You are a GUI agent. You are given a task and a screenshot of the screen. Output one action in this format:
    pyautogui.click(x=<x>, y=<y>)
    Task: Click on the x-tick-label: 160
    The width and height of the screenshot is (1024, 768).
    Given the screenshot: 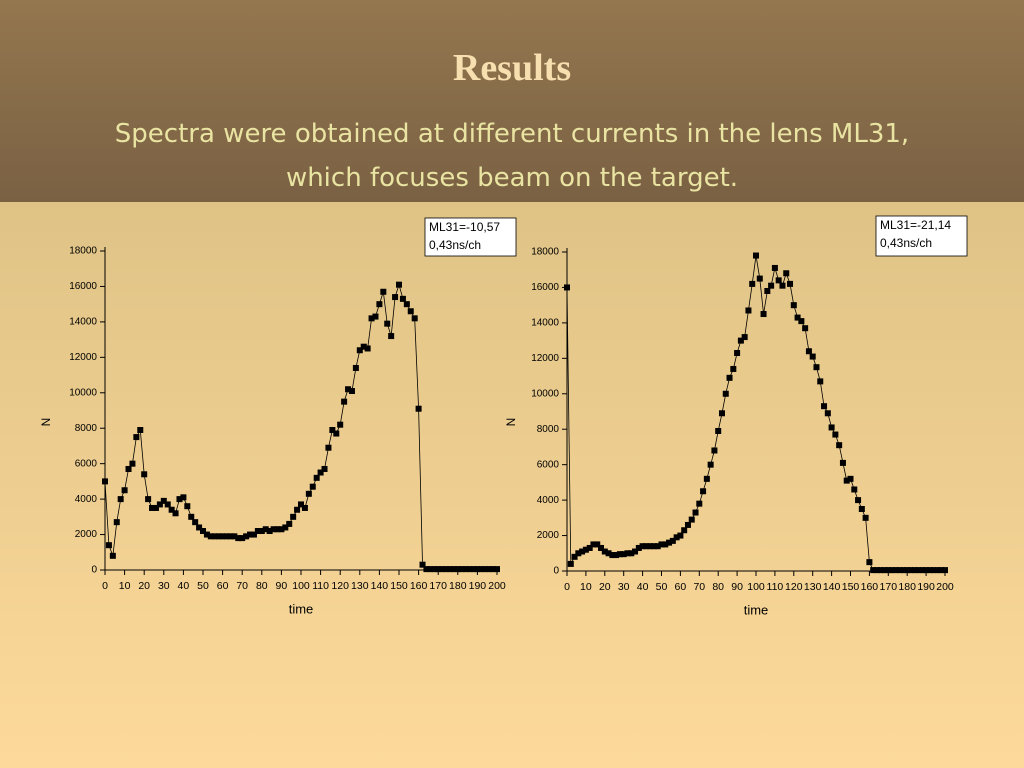 What is the action you would take?
    pyautogui.click(x=870, y=587)
    